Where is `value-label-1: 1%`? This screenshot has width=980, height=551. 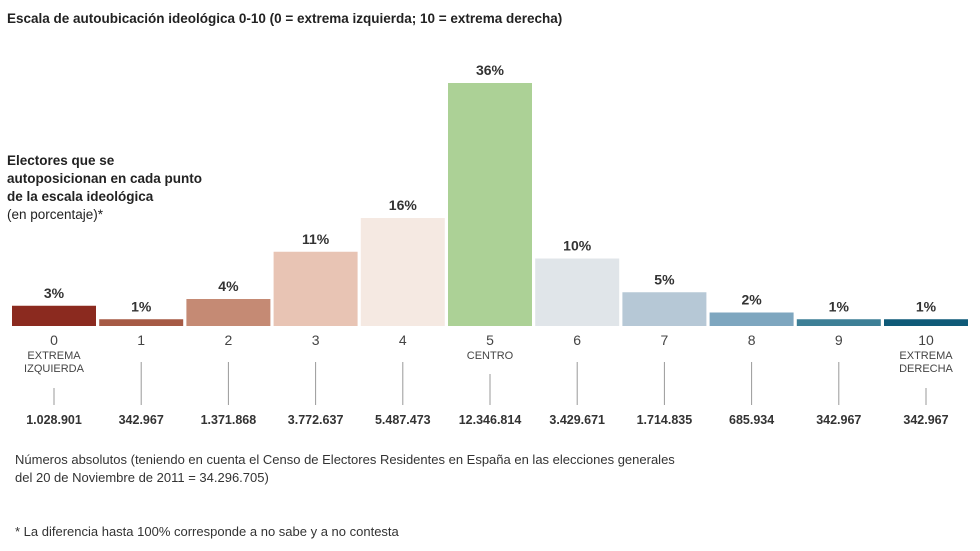 value-label-1: 1% is located at coordinates (141, 306).